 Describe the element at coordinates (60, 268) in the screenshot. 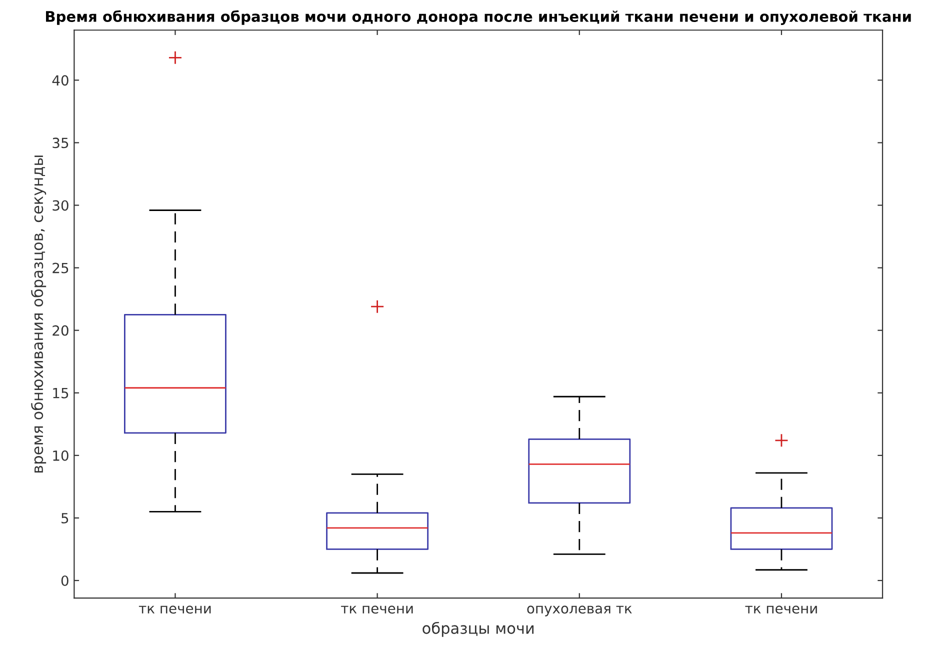

I see `y-tick-label: 25` at that location.